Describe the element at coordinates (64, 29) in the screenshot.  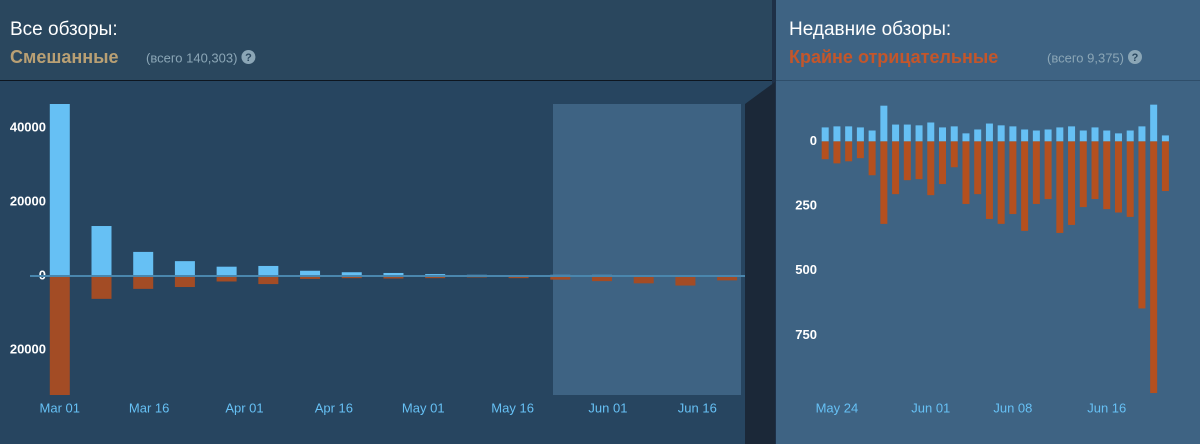
I see `left-title: Все обзоры:` at that location.